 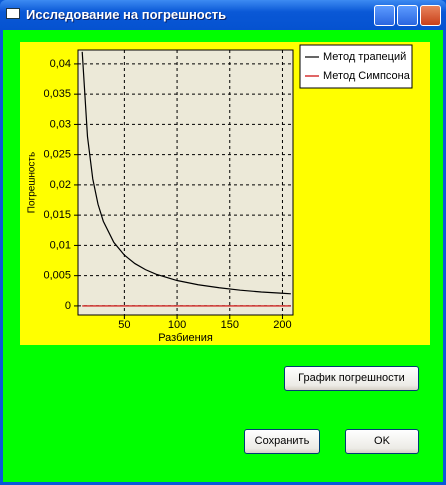 What do you see at coordinates (60, 64) in the screenshot?
I see `y-tick-label: 0,04` at bounding box center [60, 64].